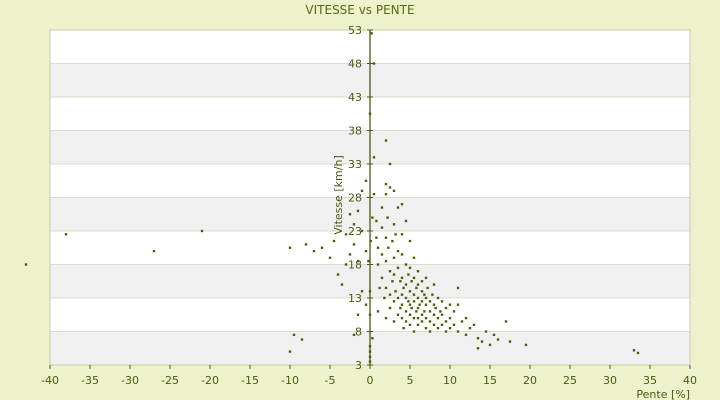  Describe the element at coordinates (290, 380) in the screenshot. I see `x-tick-label: -10` at that location.